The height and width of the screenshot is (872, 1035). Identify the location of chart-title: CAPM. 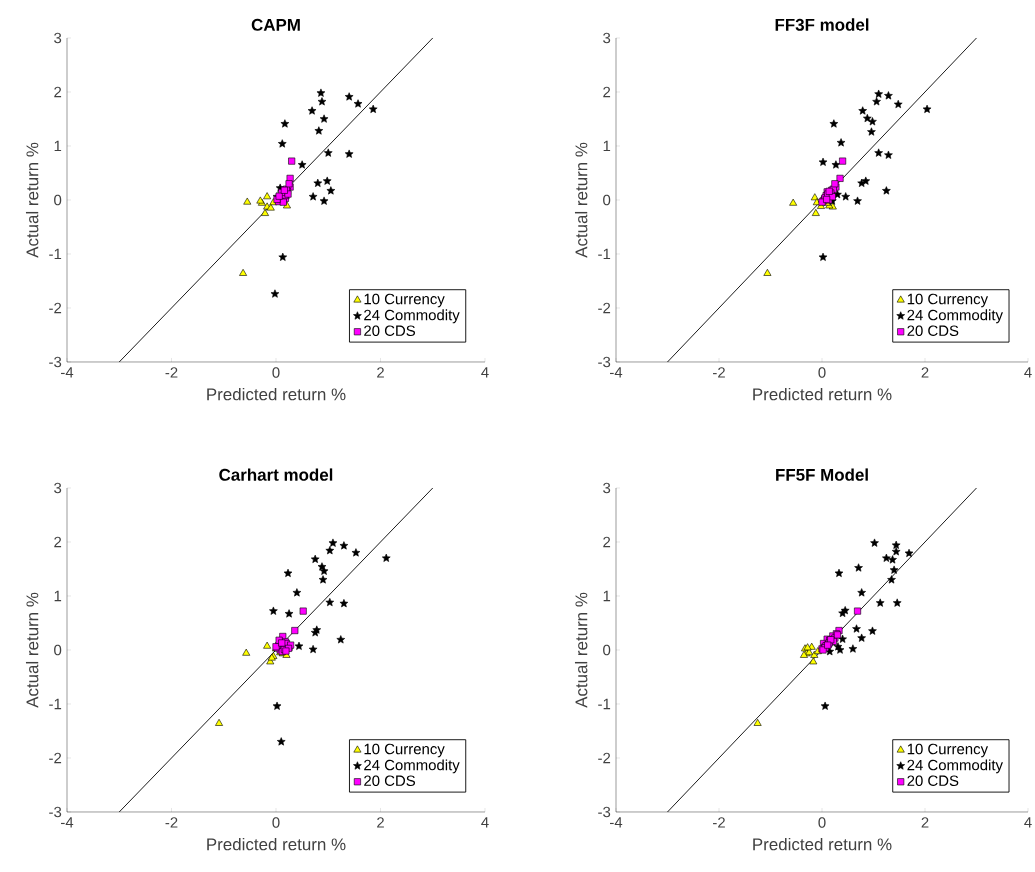
(275, 24).